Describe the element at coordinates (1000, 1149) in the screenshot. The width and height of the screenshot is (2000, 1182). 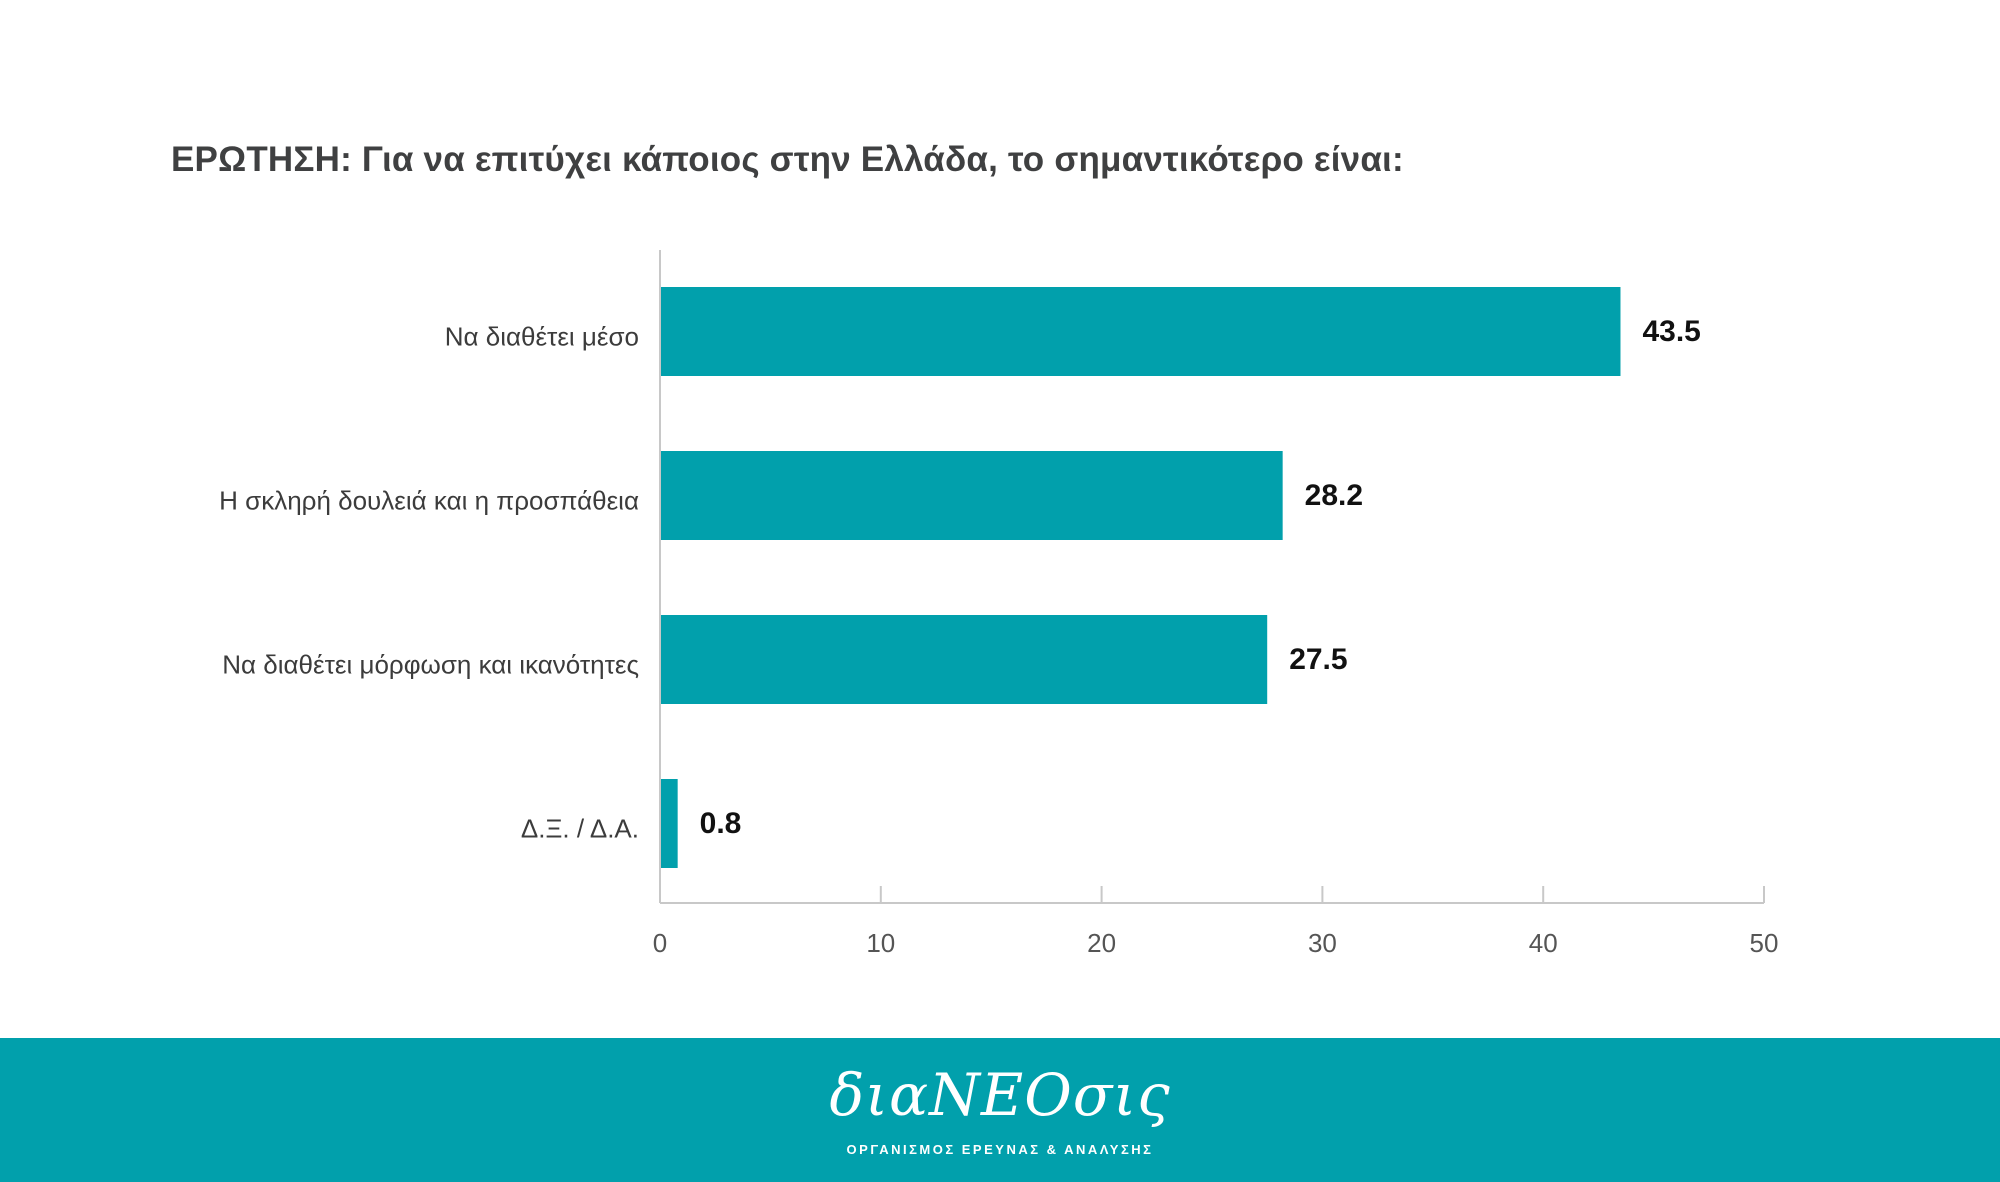
I see `footer-tagline: ΟΡΓΑΝΙΣΜΟΣ ΕΡΕΥΝΑΣ & ΑΝΑΛΥΣΗΣ` at that location.